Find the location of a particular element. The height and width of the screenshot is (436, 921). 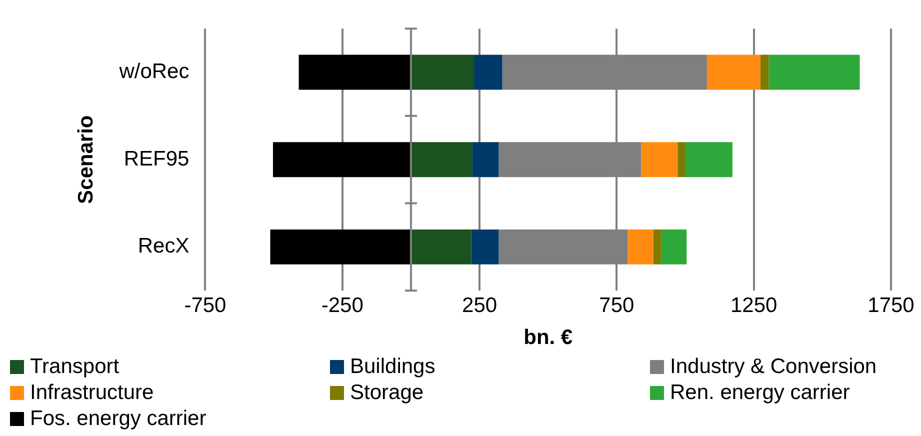

legend-label: Storage is located at coordinates (387, 393).